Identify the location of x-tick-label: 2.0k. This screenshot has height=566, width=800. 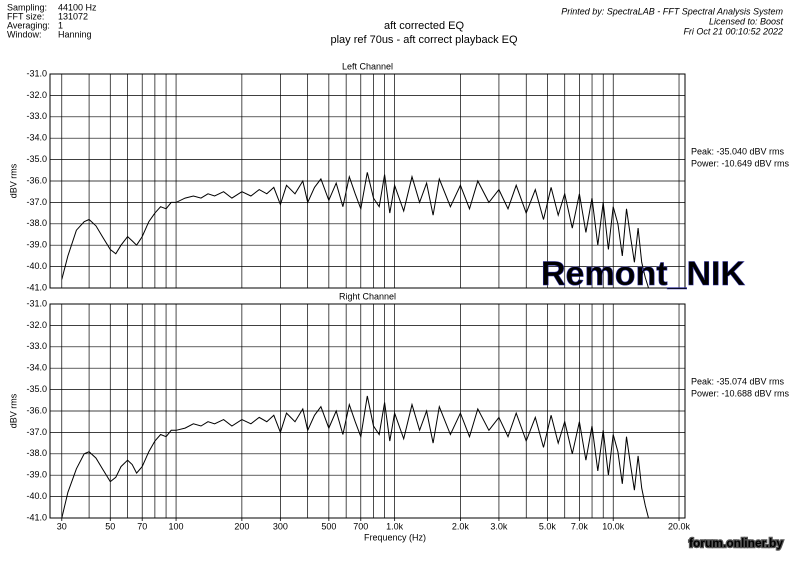
(461, 526).